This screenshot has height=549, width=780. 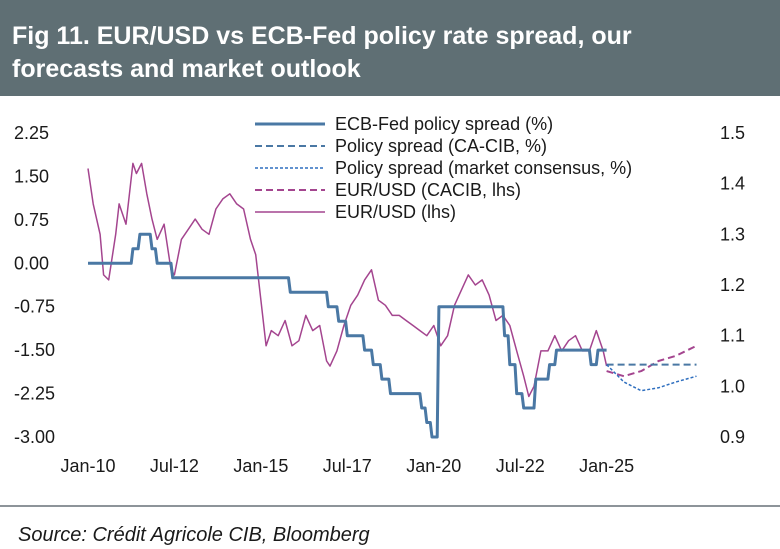 What do you see at coordinates (34, 350) in the screenshot?
I see `left-tick-label: -1.50` at bounding box center [34, 350].